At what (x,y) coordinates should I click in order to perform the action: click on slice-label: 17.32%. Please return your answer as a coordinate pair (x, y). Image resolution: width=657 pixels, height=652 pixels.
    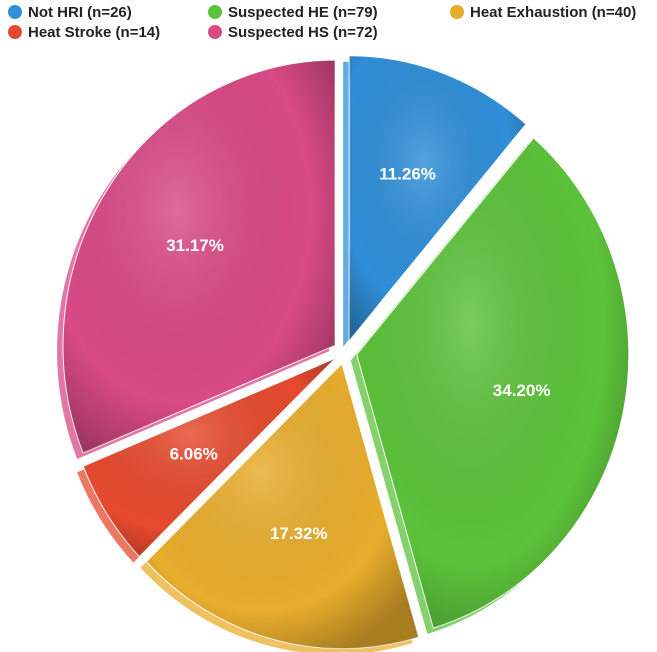
    Looking at the image, I should click on (299, 533).